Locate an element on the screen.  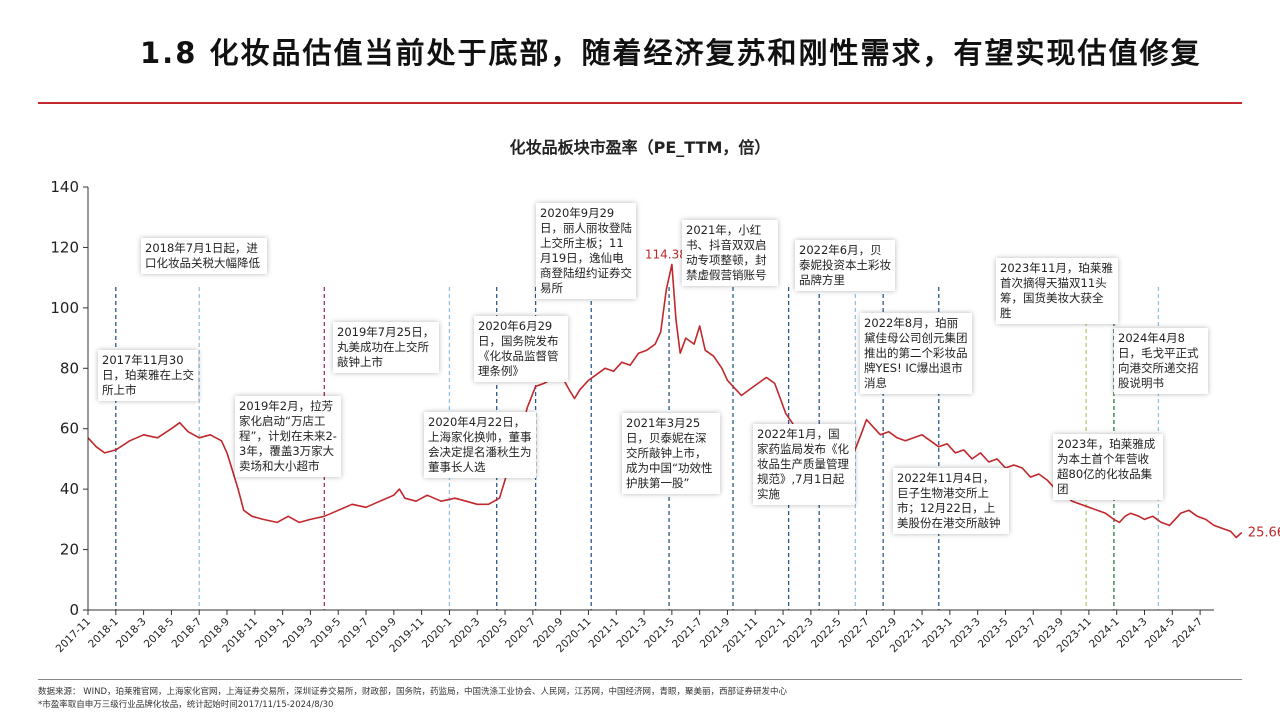
y-tick-label: 20 is located at coordinates (69, 550).